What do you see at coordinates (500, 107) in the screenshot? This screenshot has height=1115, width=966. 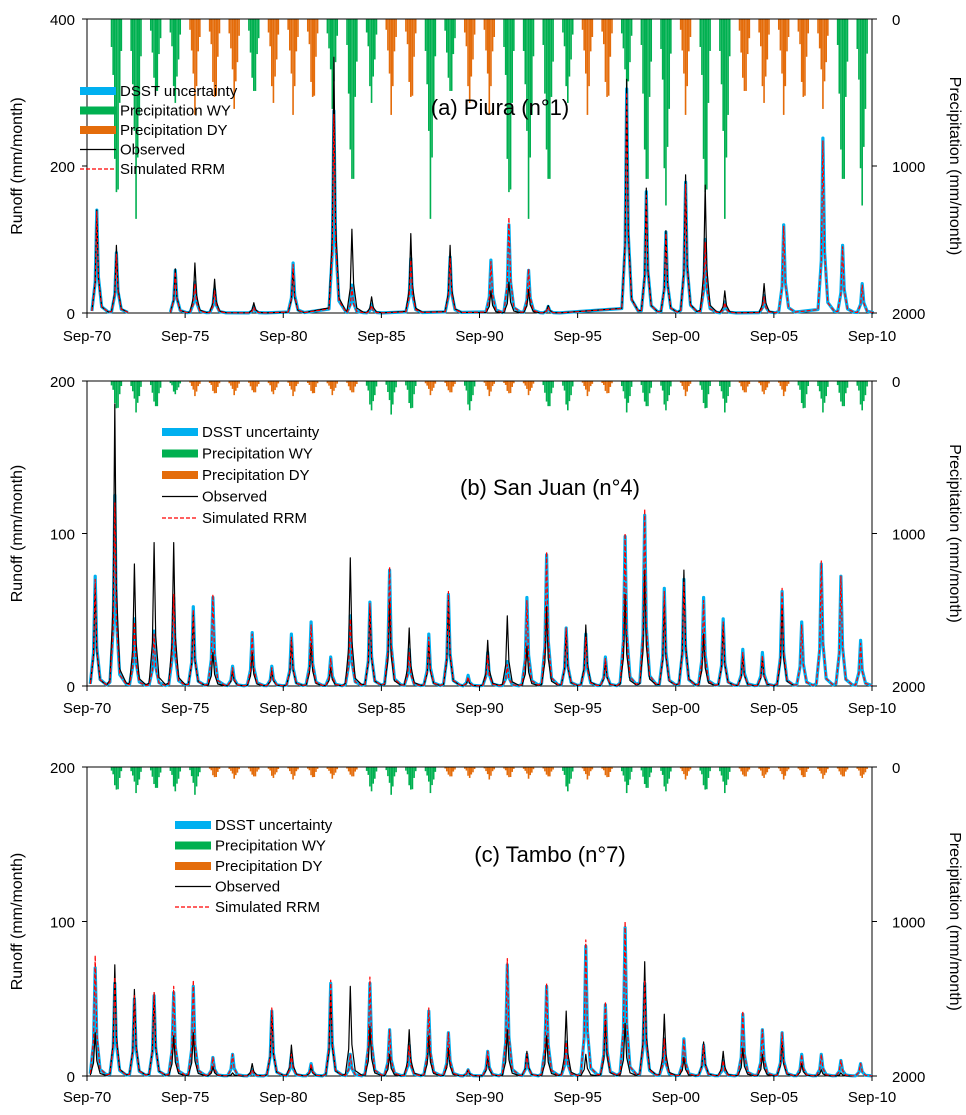 I see `panel-title: (a) Piura (n°1)` at bounding box center [500, 107].